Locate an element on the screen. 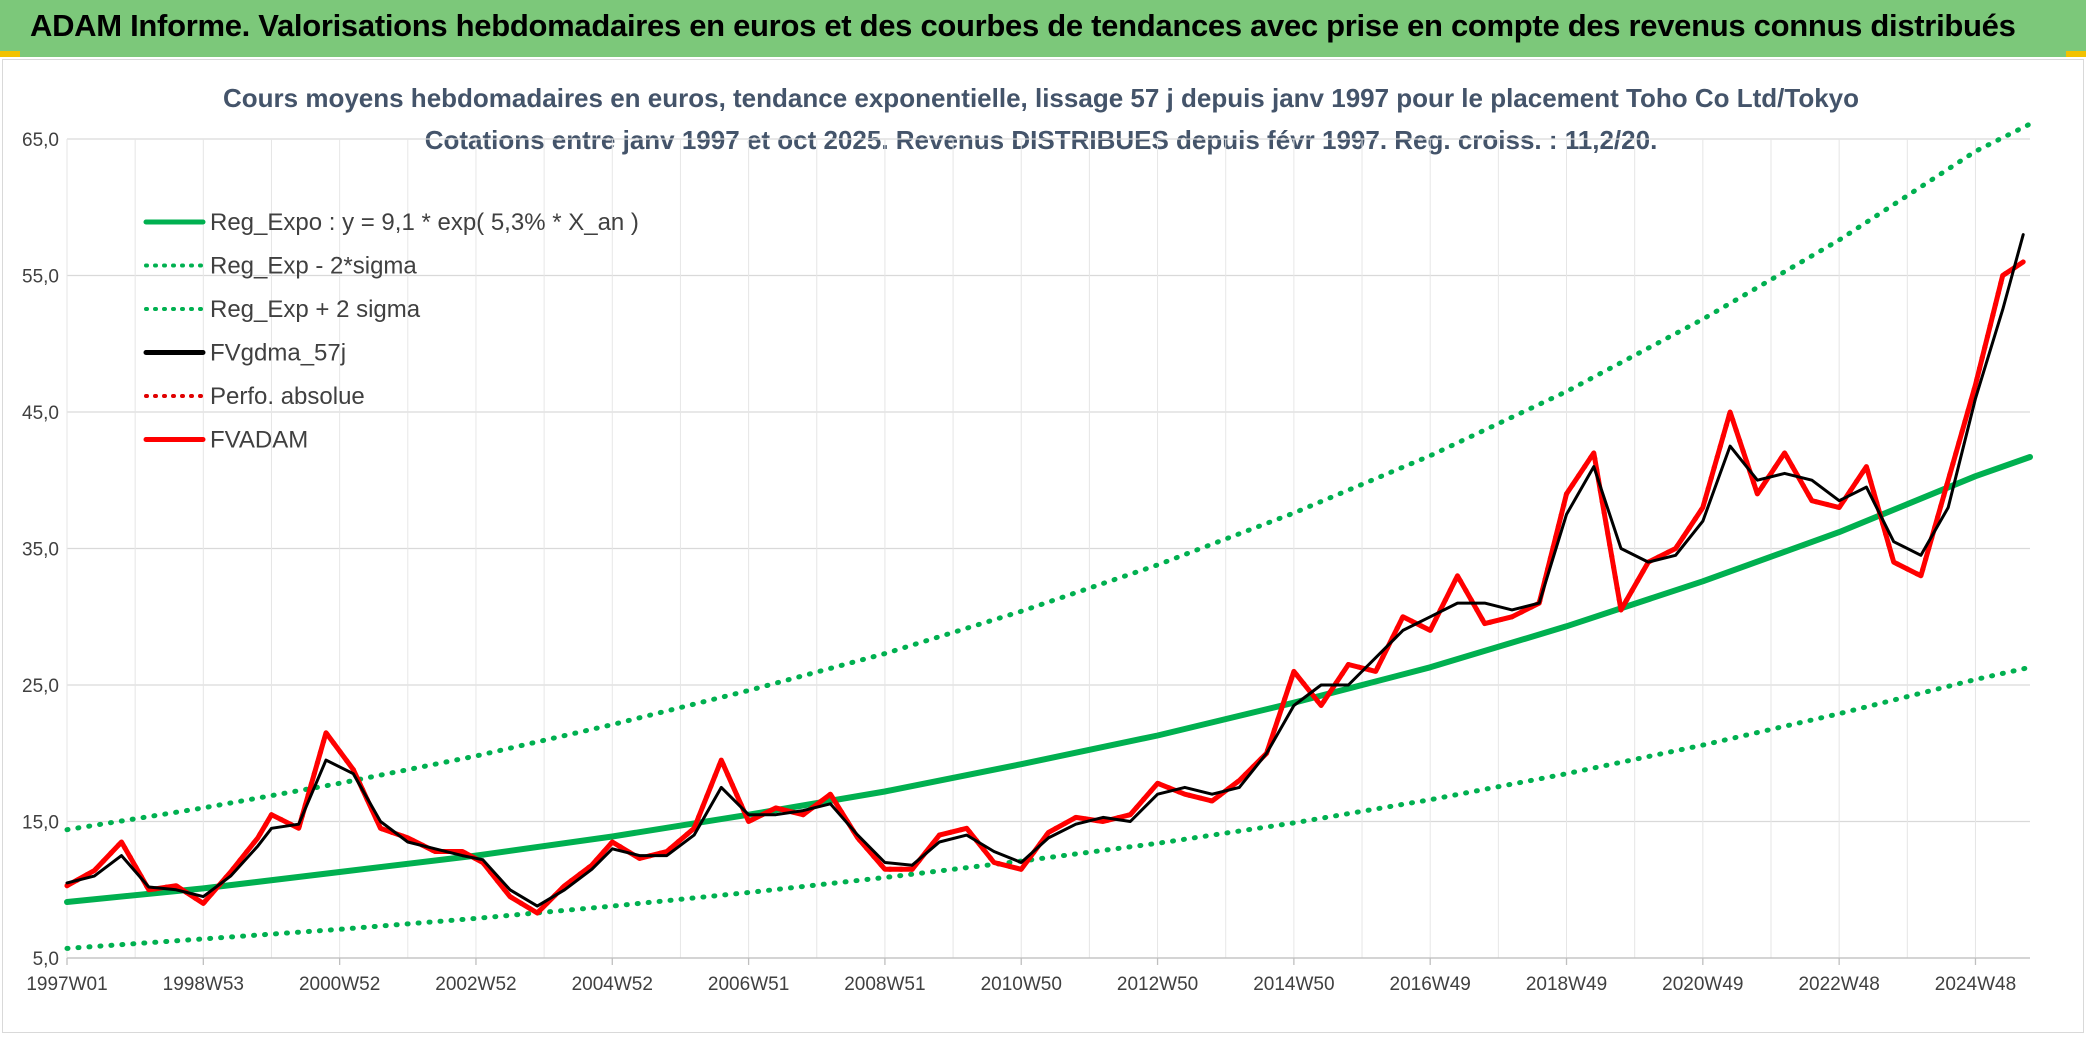 The height and width of the screenshot is (1037, 2086). x-tick-label: 2004W52 is located at coordinates (612, 984).